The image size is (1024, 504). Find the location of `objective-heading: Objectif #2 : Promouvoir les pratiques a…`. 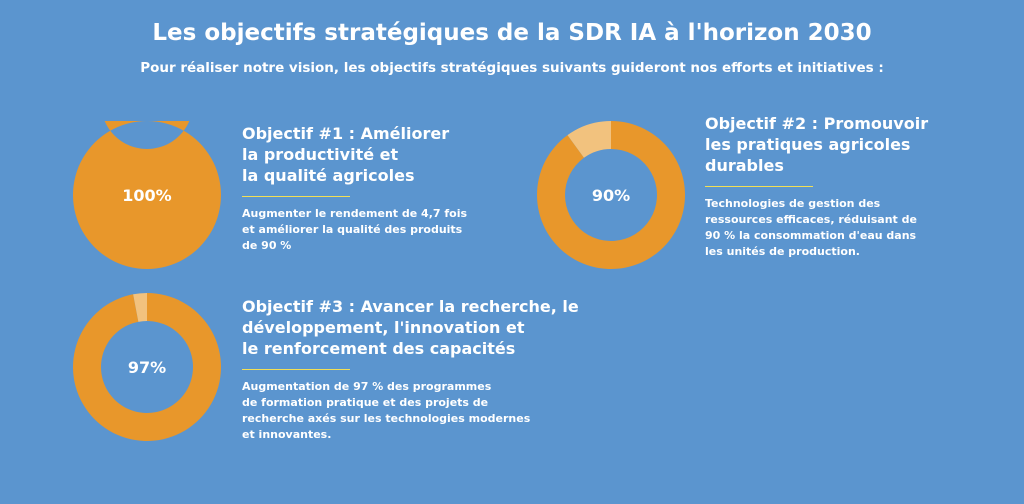

objective-heading: Objectif #2 : Promouvoir les pratiques a… is located at coordinates (835, 144).